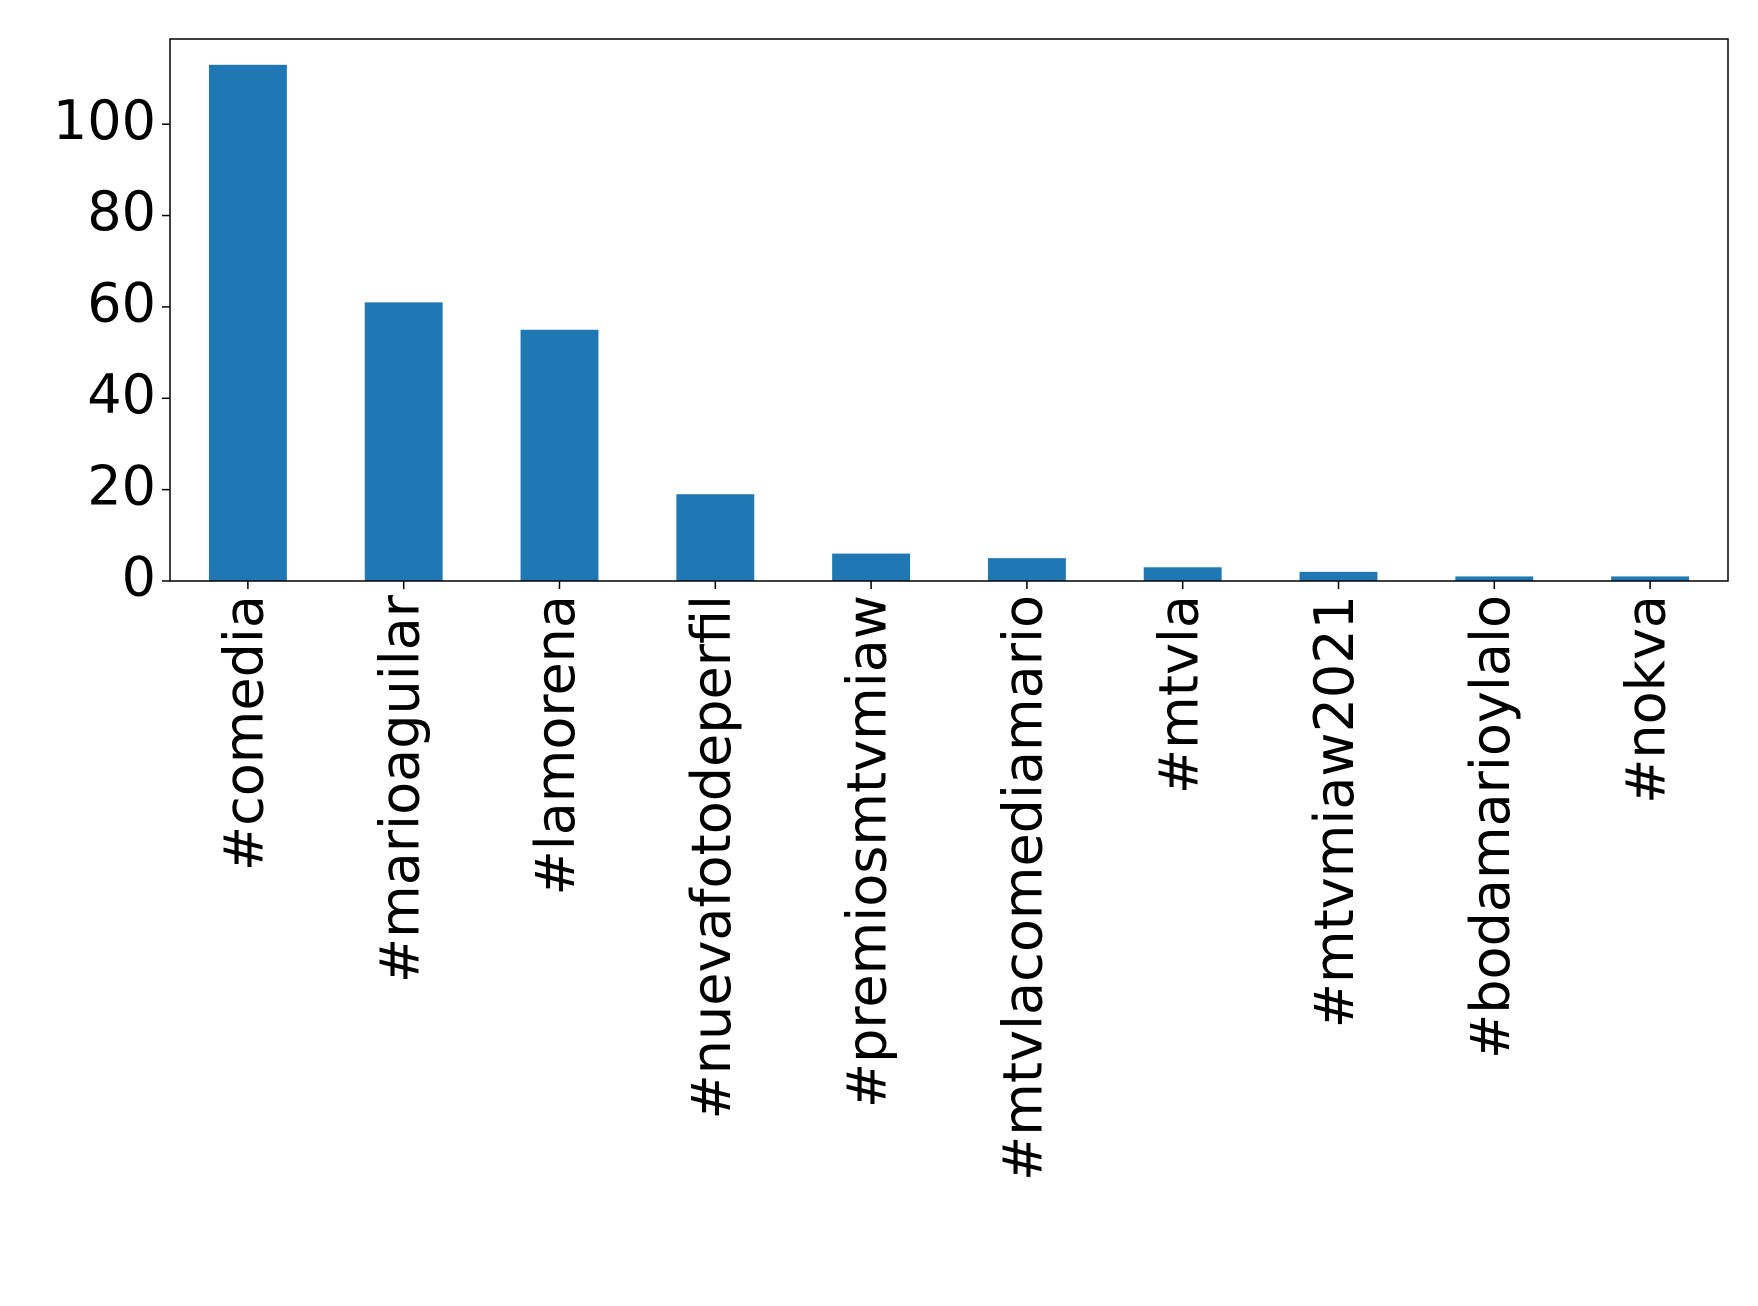  Describe the element at coordinates (1178, 694) in the screenshot. I see `x-tick-label: #mtvla` at that location.